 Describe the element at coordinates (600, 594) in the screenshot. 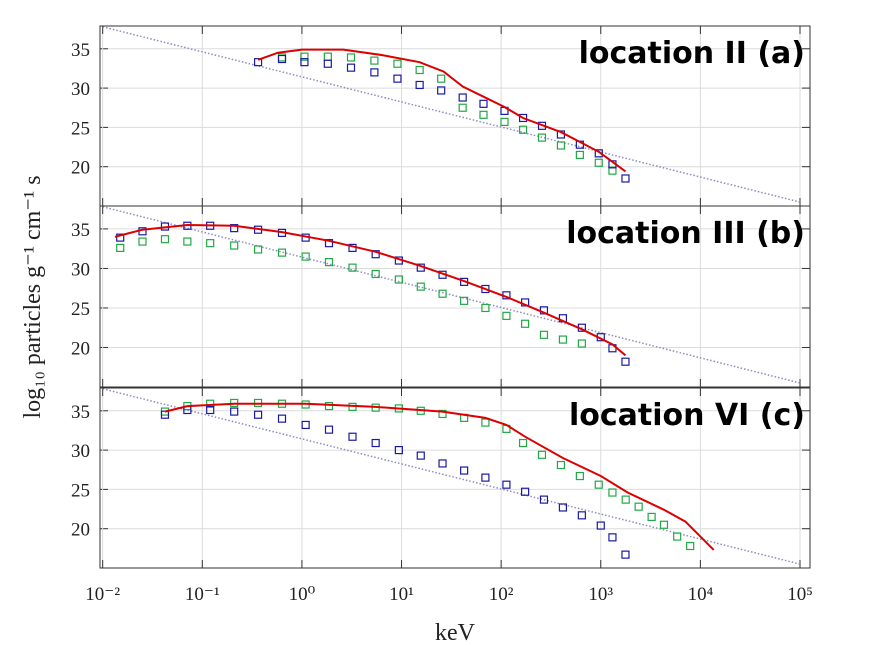

I see `x-tick-label: 10³` at that location.